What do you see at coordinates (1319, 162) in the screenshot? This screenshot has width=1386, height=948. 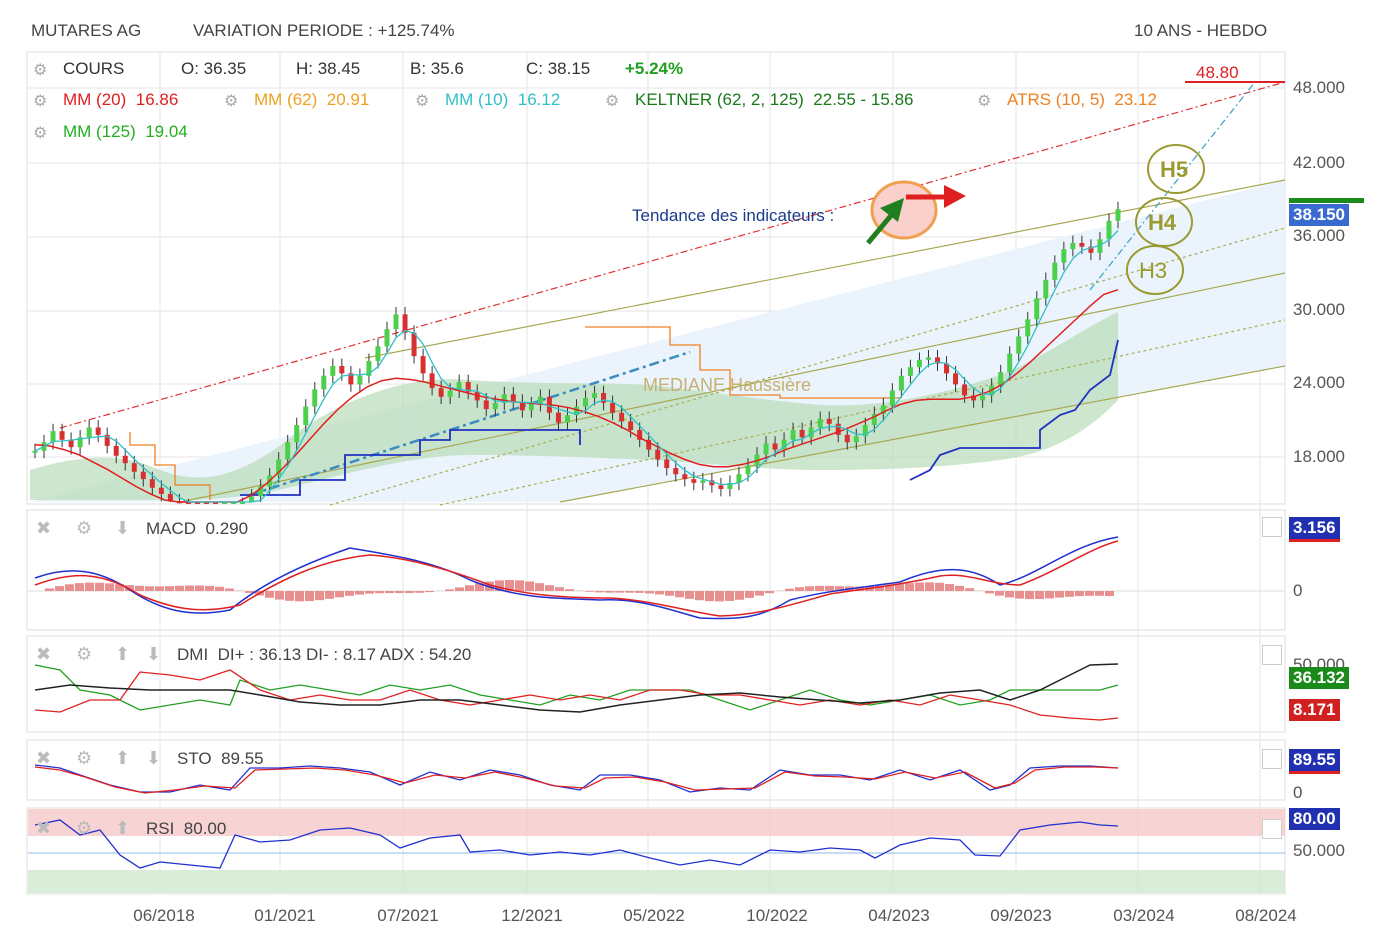 I see `y-tick: 42.000` at bounding box center [1319, 162].